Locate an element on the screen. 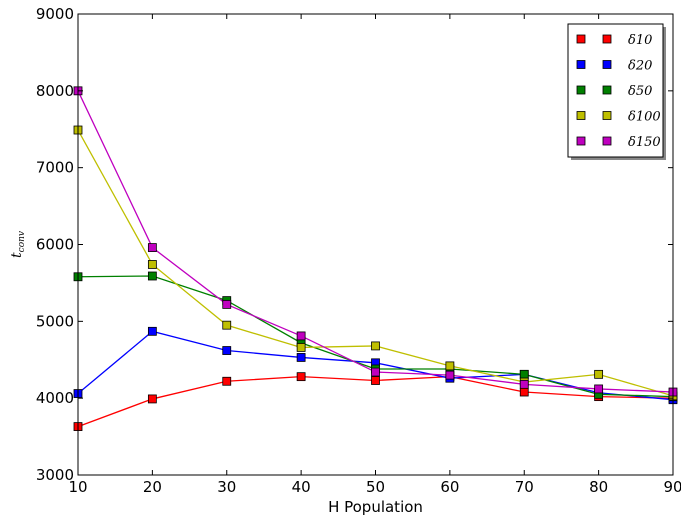 The image size is (681, 519). x-tick-label: 20 is located at coordinates (152, 487).